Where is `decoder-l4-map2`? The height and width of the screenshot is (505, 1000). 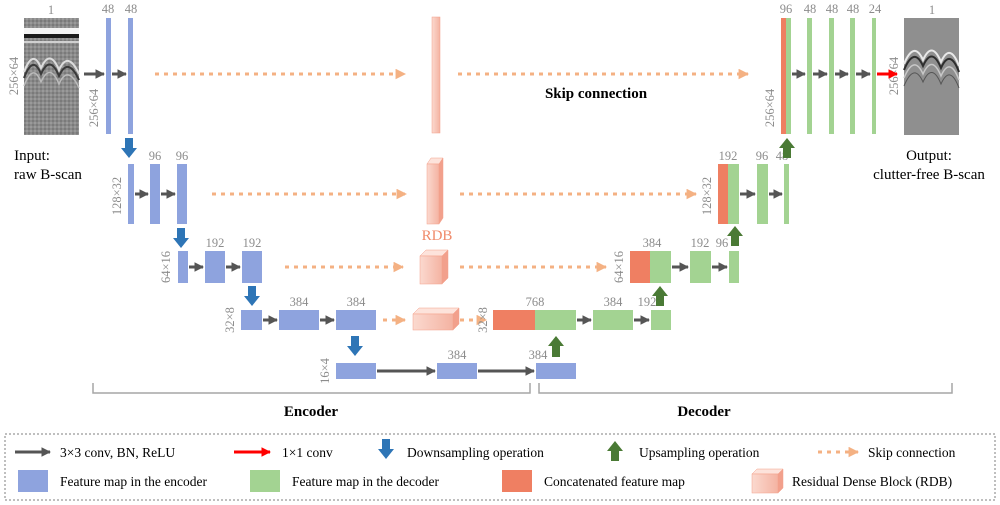
decoder-l4-map2 is located at coordinates (661, 320).